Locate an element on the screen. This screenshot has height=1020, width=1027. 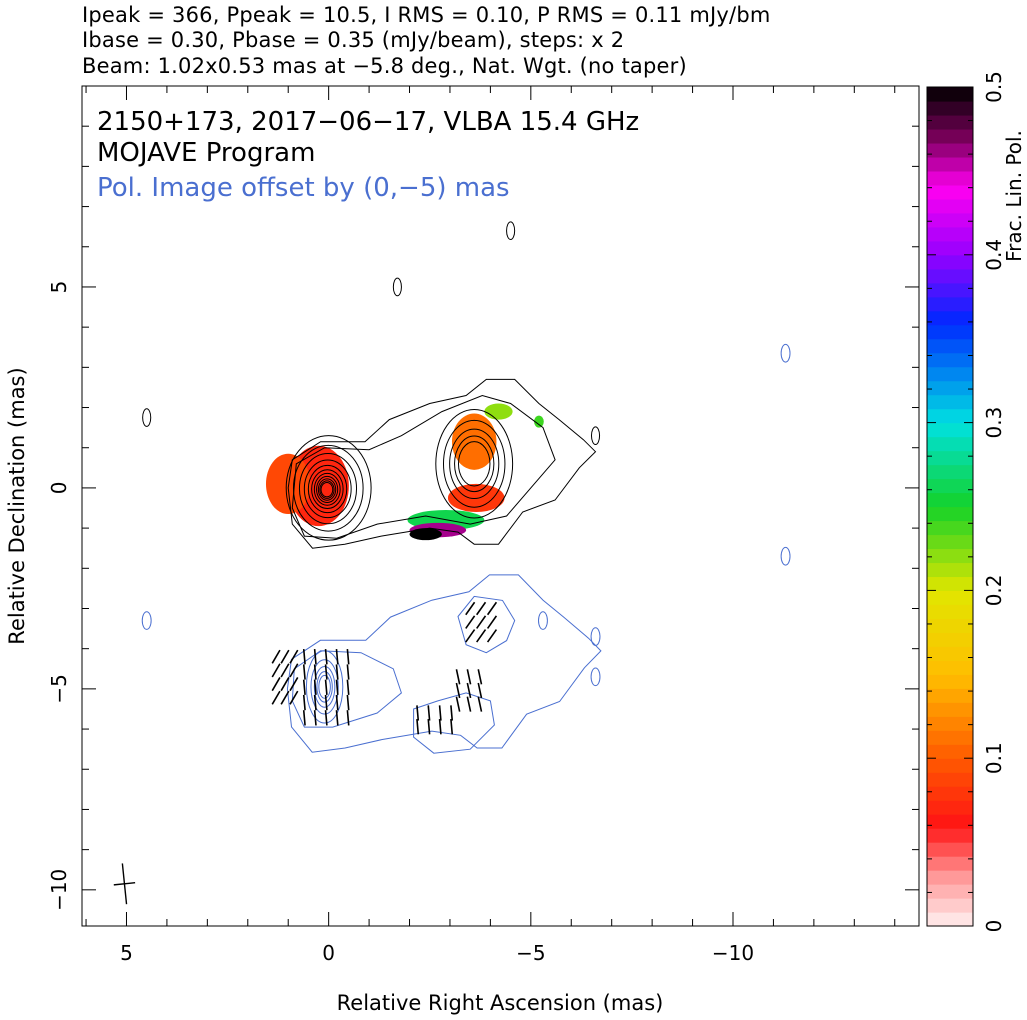
intensity-contours is located at coordinates (371, 385).